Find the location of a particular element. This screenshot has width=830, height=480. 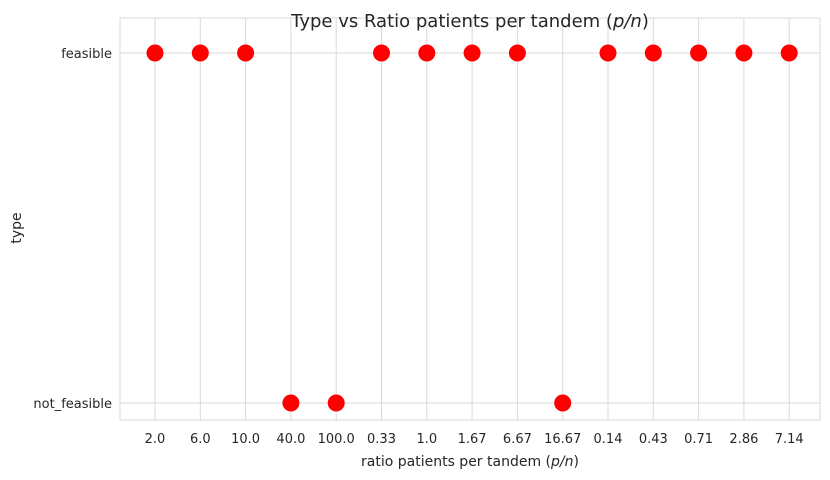

x-tick-label: 0.71 is located at coordinates (698, 439).